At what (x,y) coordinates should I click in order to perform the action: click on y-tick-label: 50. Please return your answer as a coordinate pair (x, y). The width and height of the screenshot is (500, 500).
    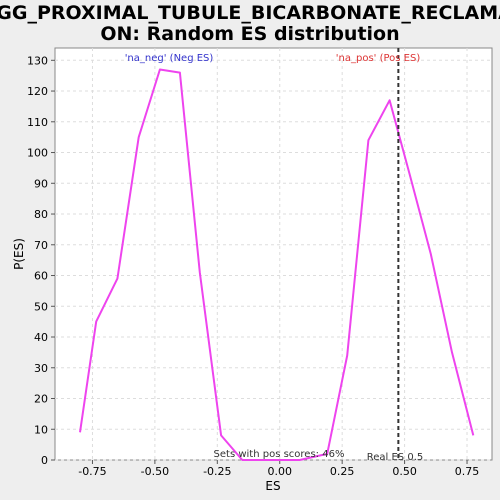
    Looking at the image, I should click on (41, 306).